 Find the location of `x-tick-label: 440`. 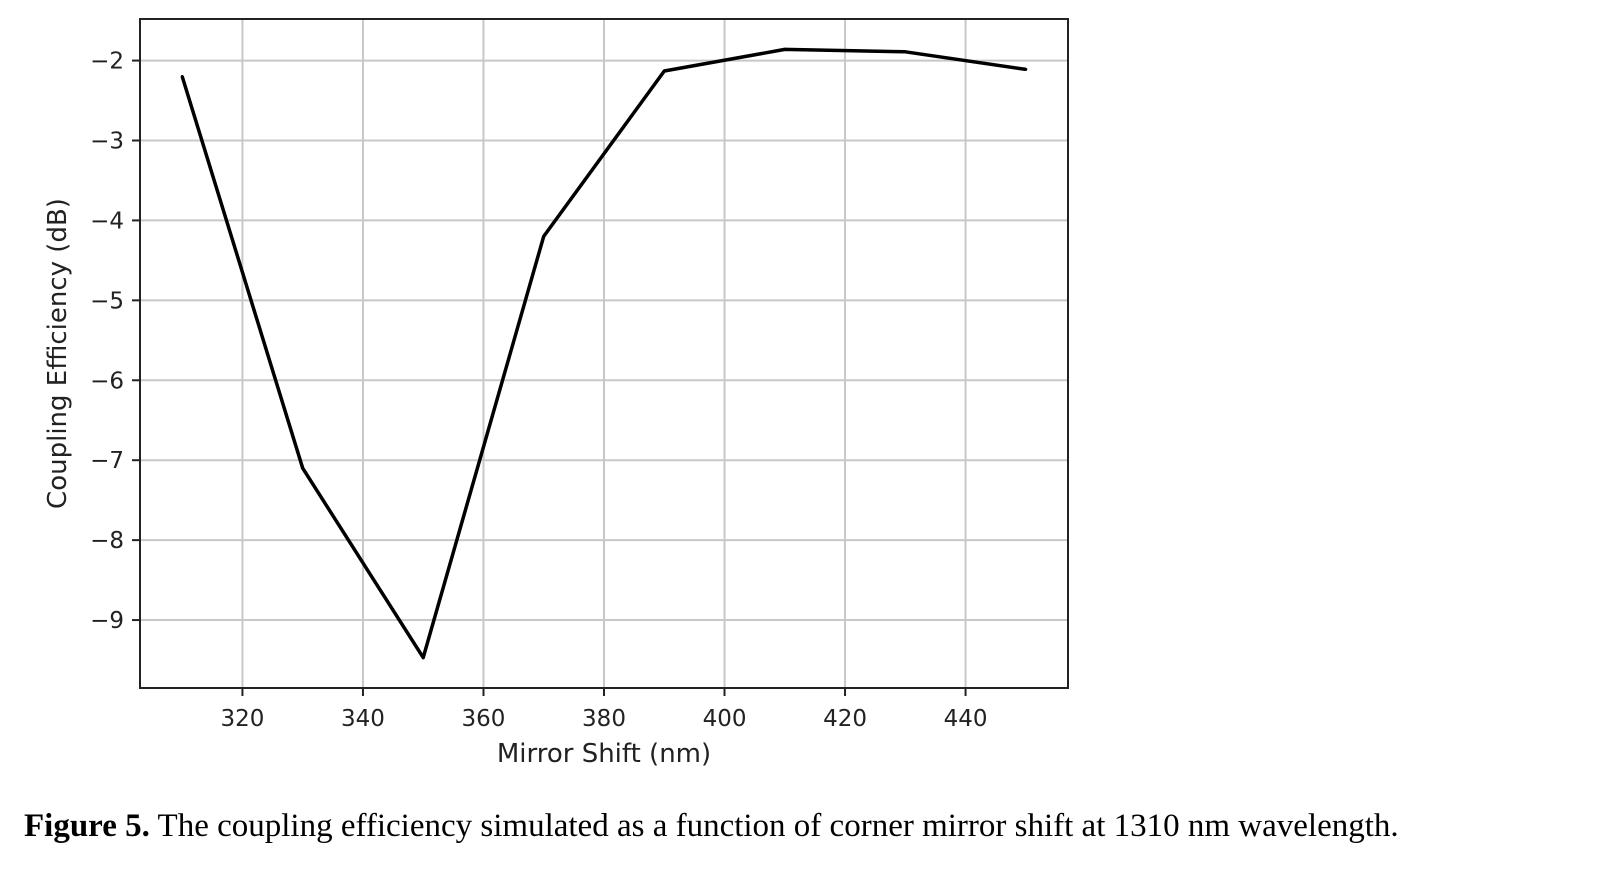

x-tick-label: 440 is located at coordinates (966, 719).